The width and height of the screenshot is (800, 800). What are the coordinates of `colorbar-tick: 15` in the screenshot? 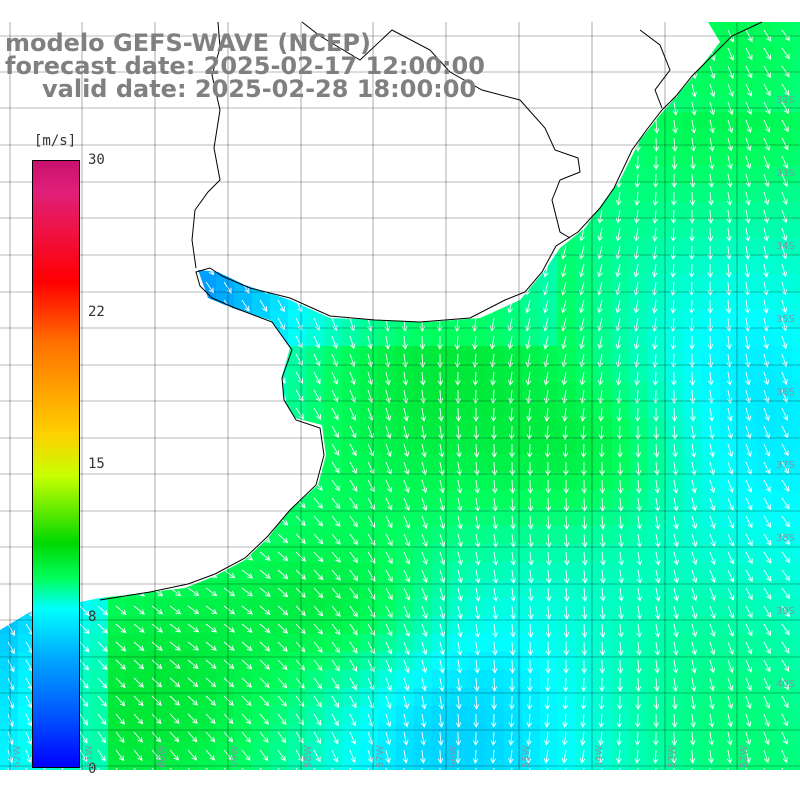 It's located at (96, 464).